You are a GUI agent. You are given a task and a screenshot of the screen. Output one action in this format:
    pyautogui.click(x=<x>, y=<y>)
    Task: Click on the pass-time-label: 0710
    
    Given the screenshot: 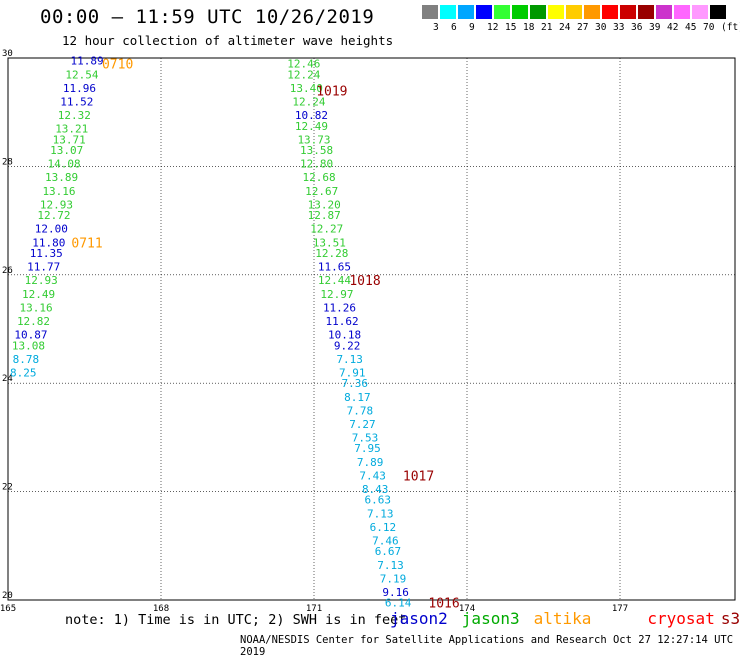 What is the action you would take?
    pyautogui.click(x=117, y=64)
    